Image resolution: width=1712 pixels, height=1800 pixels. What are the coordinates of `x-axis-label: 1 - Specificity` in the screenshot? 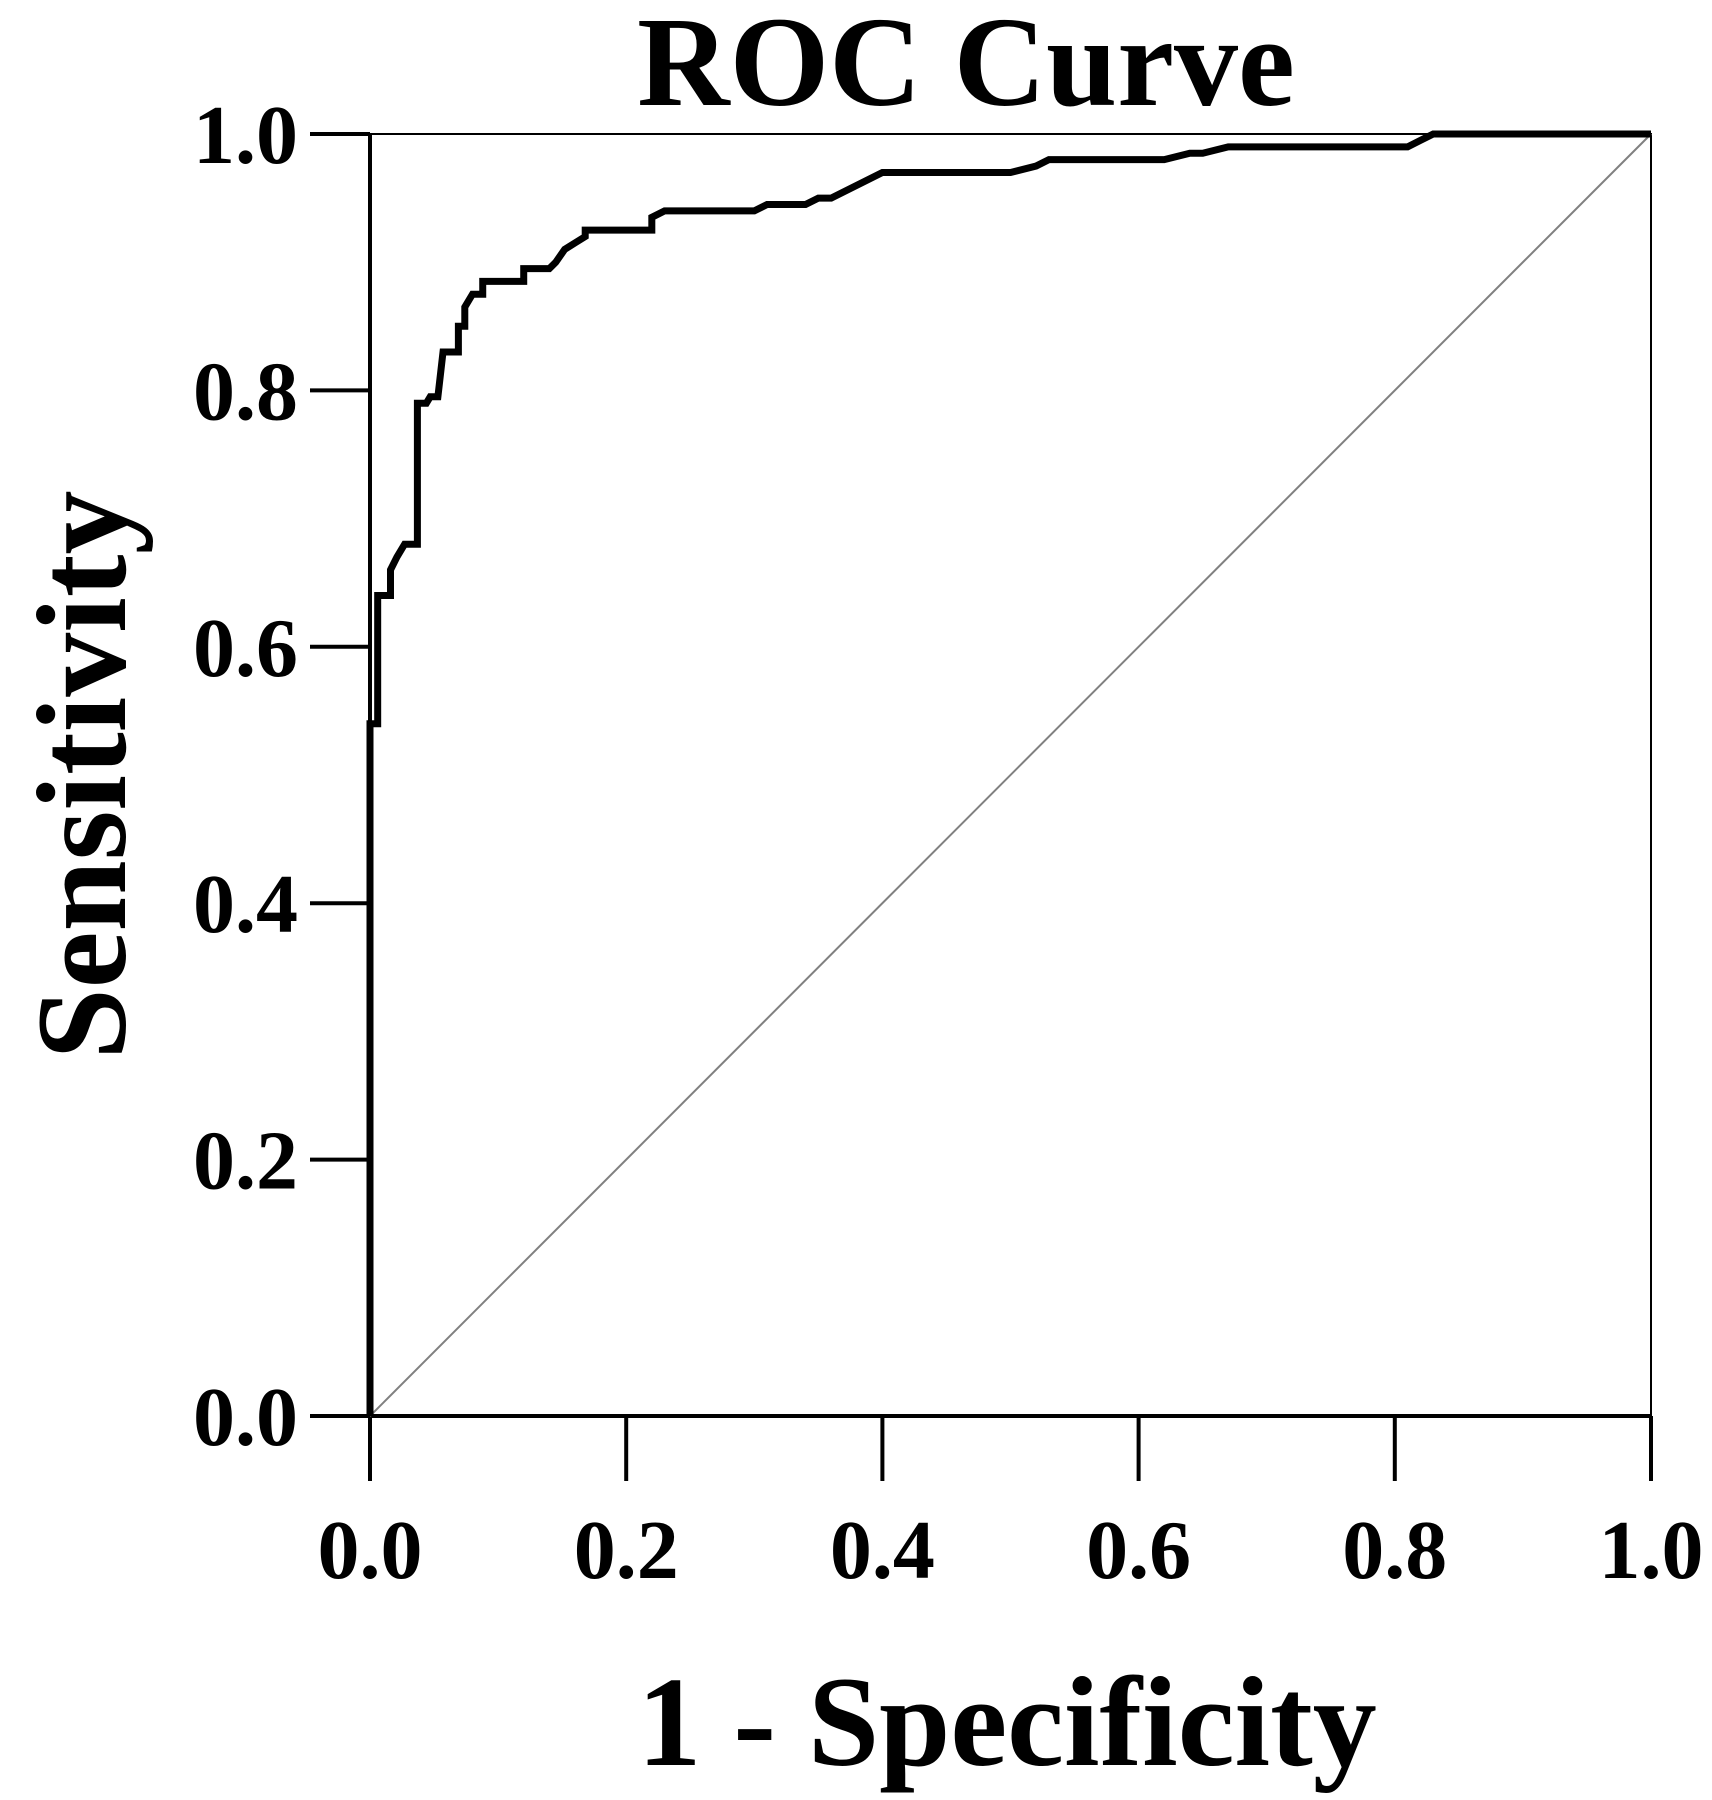 It's located at (1006, 1722).